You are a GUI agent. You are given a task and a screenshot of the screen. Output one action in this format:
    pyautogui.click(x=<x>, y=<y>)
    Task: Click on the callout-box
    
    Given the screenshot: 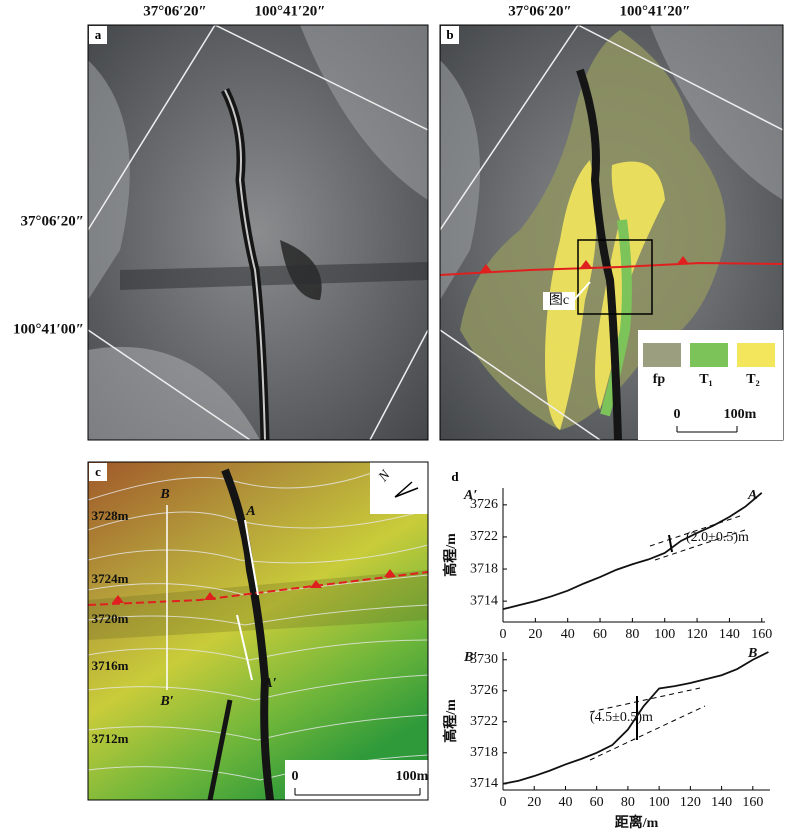 What is the action you would take?
    pyautogui.click(x=559, y=301)
    